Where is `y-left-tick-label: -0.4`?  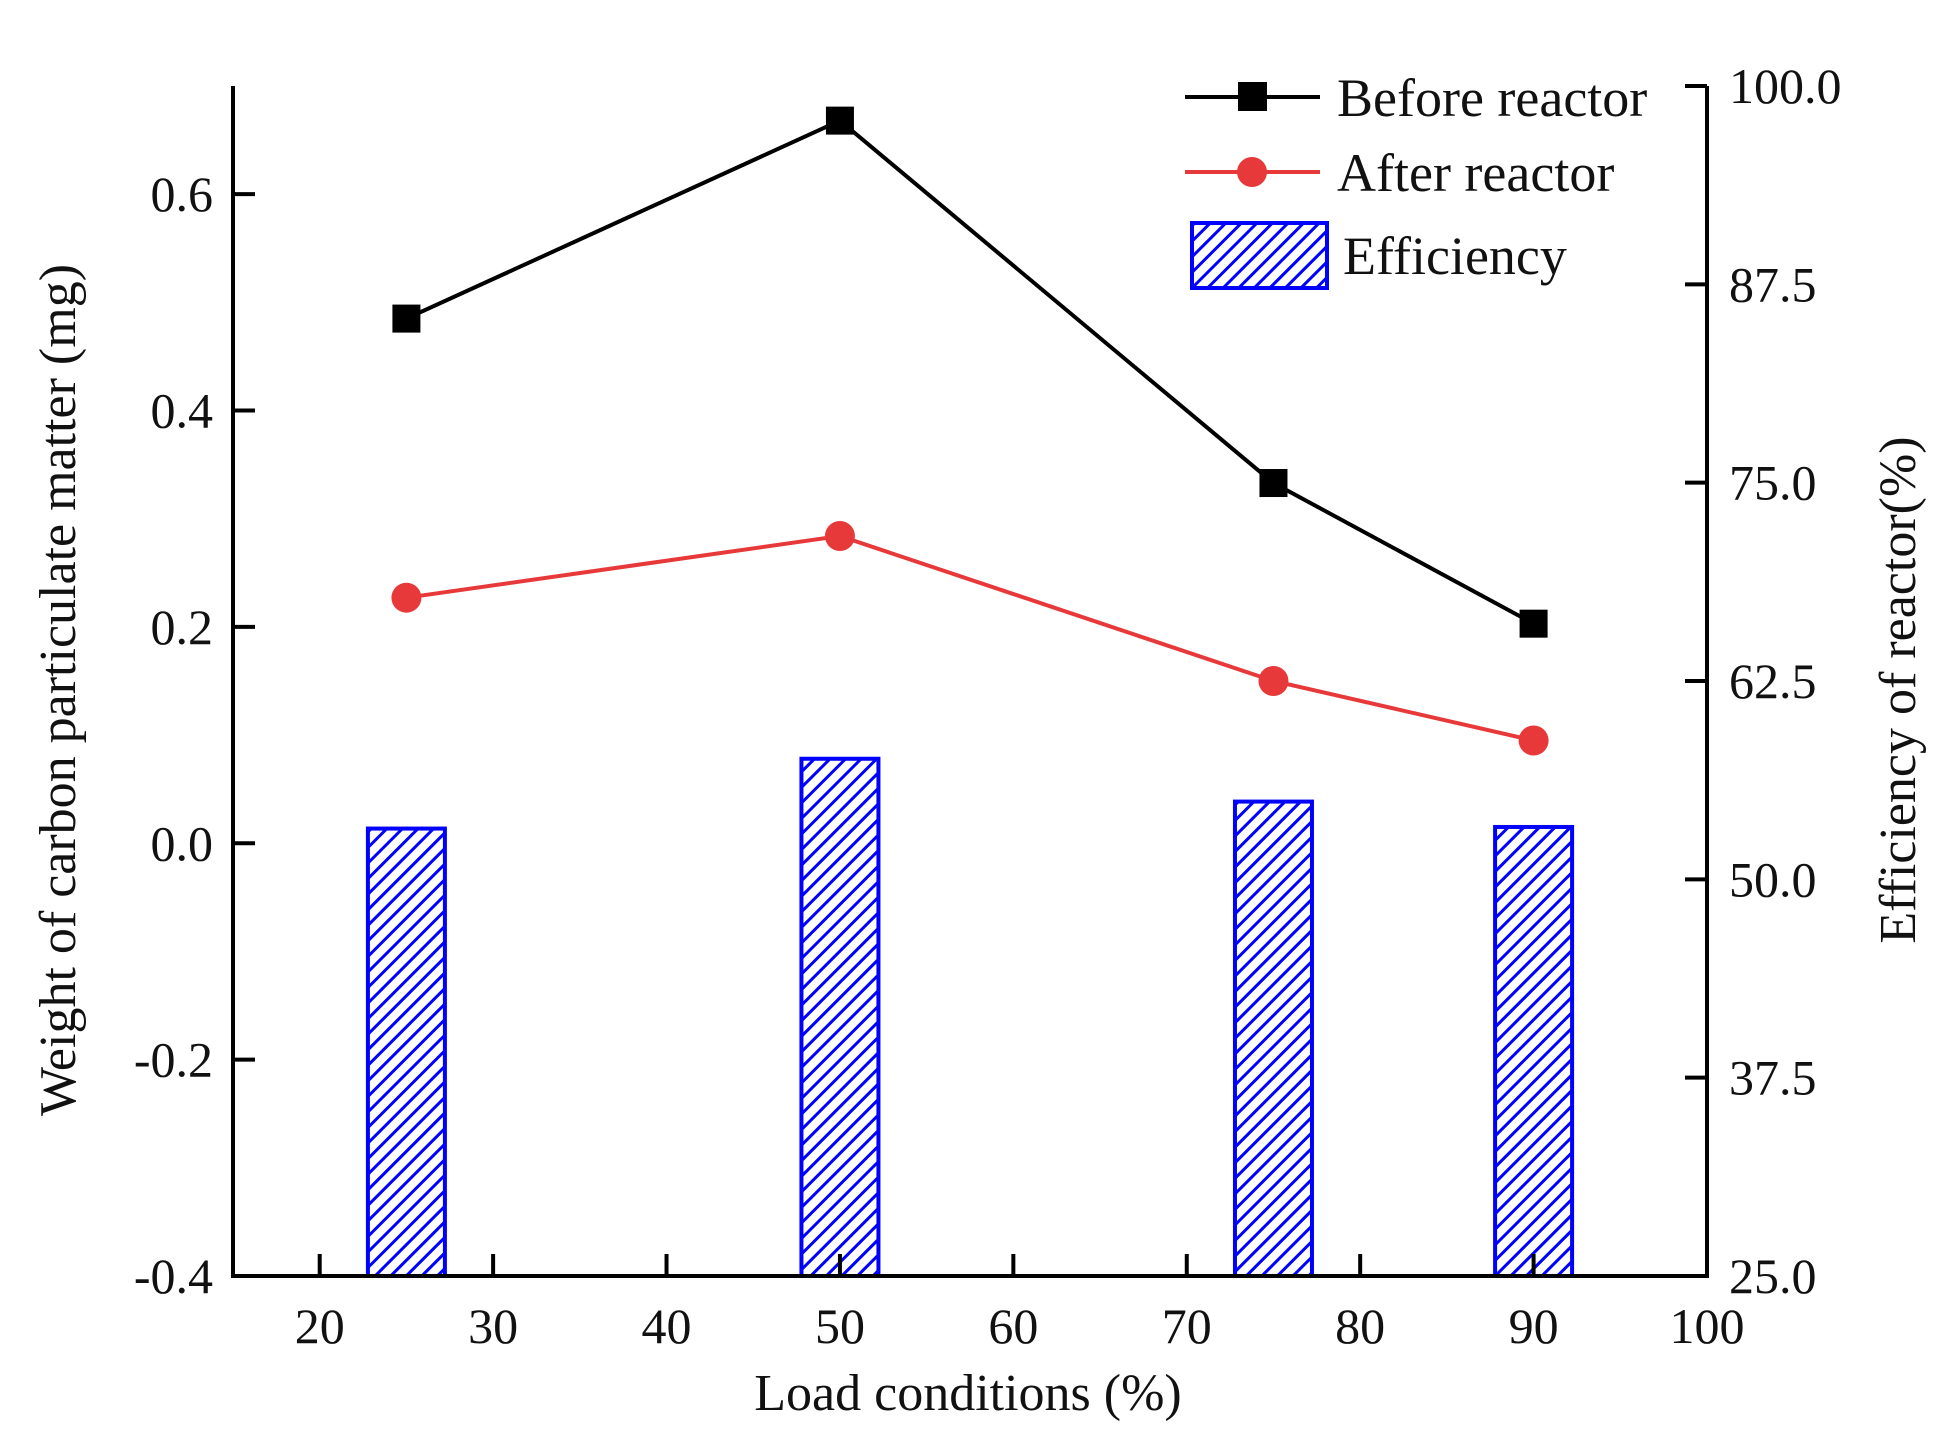
y-left-tick-label: -0.4 is located at coordinates (173, 1276).